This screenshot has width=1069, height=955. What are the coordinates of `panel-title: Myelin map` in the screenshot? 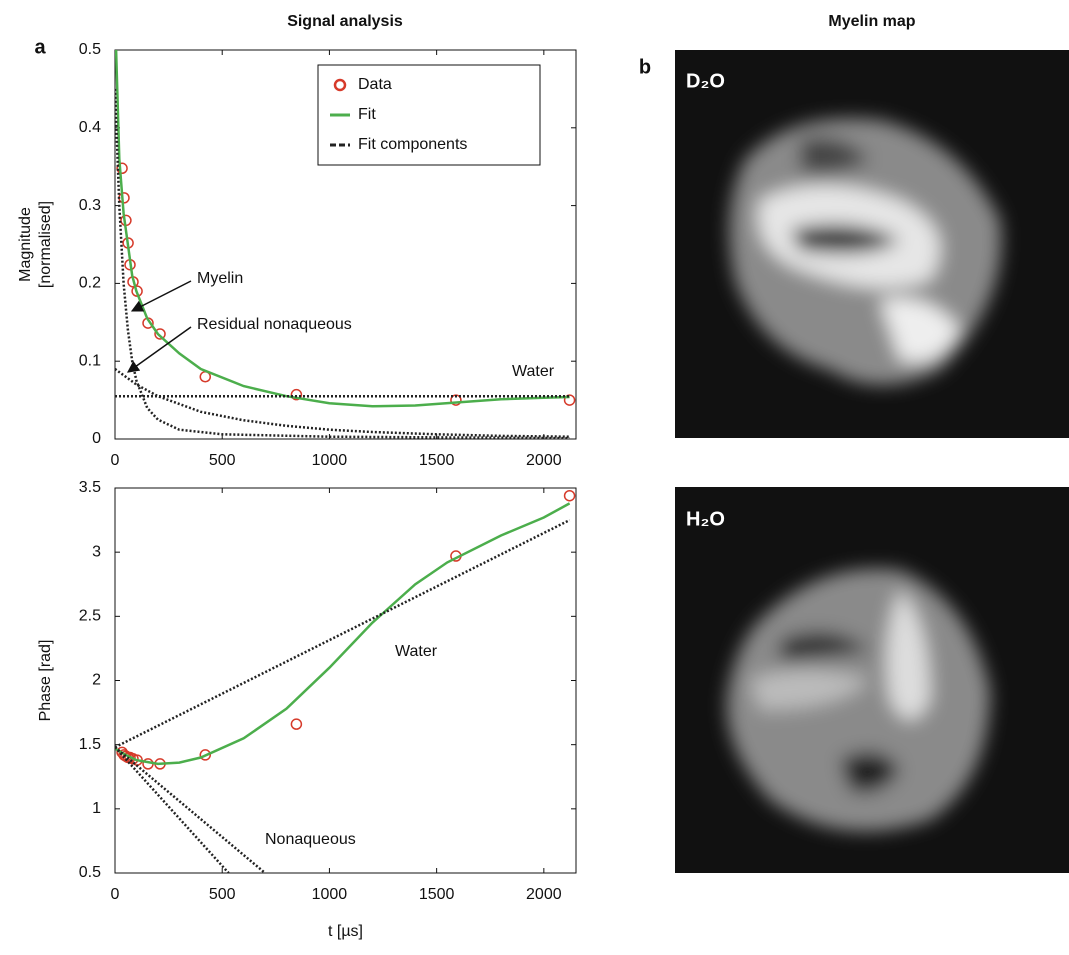 It's located at (871, 21).